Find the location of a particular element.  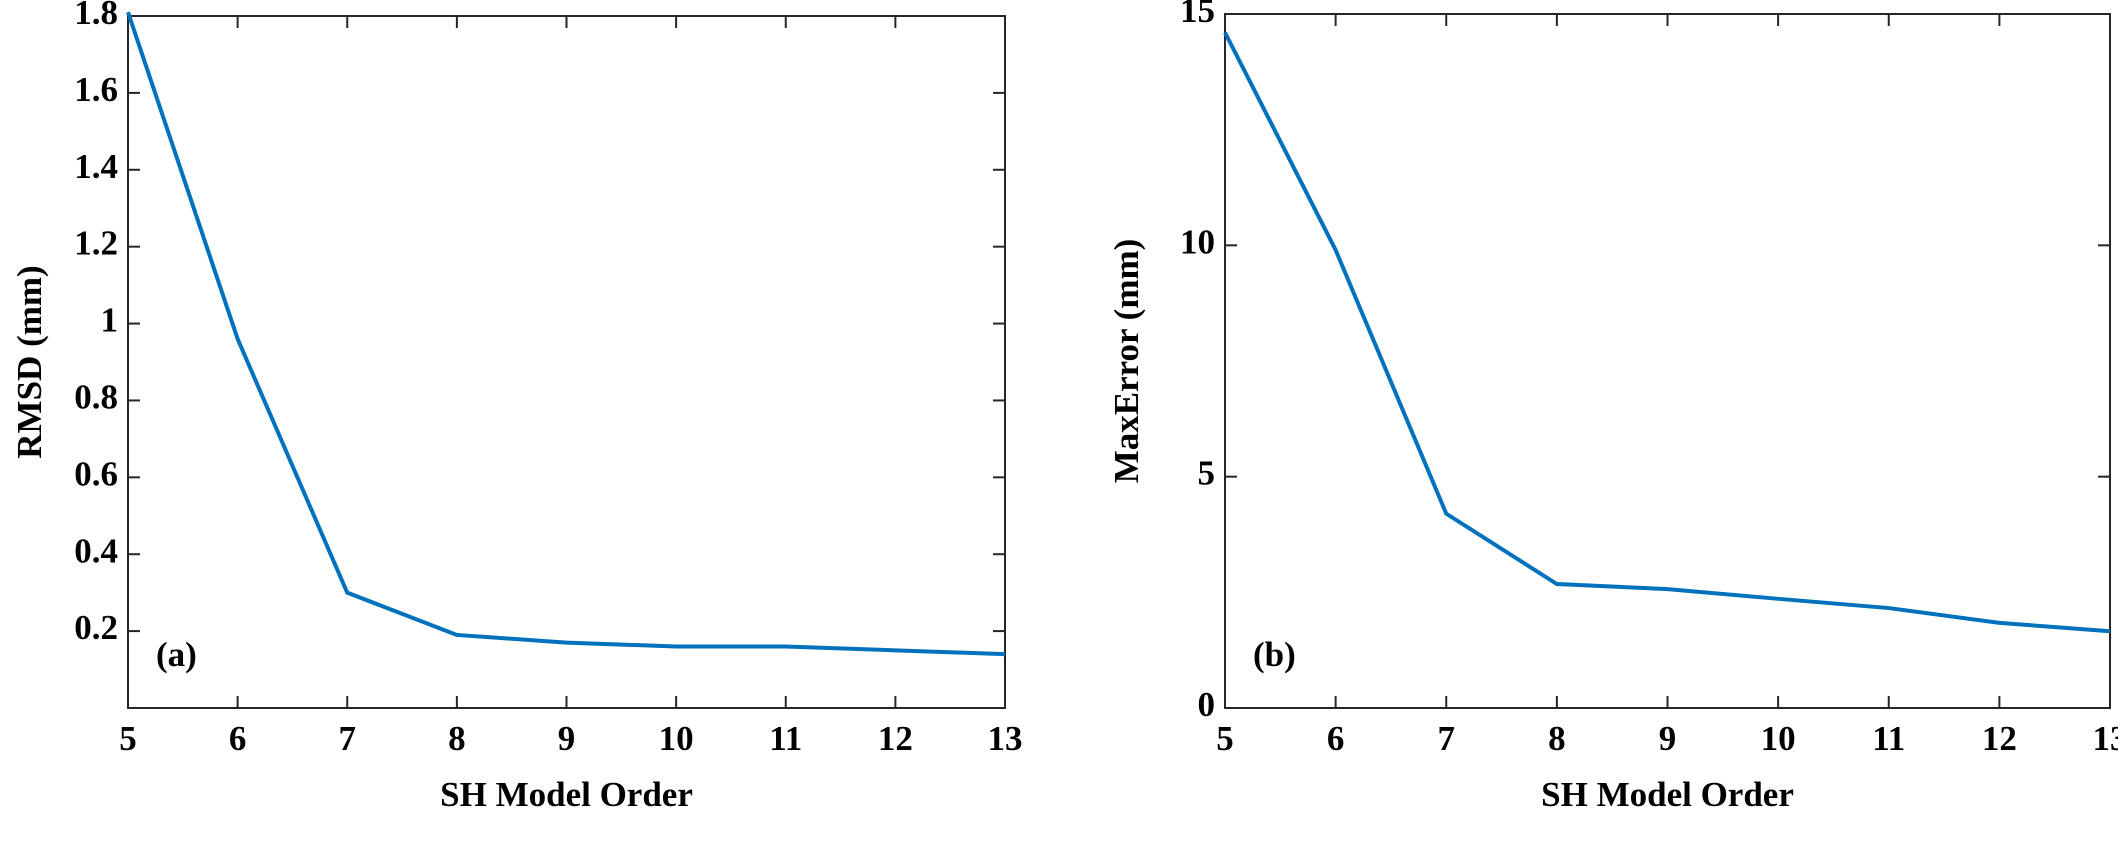

y-tick-label: 15 is located at coordinates (1197, 15).